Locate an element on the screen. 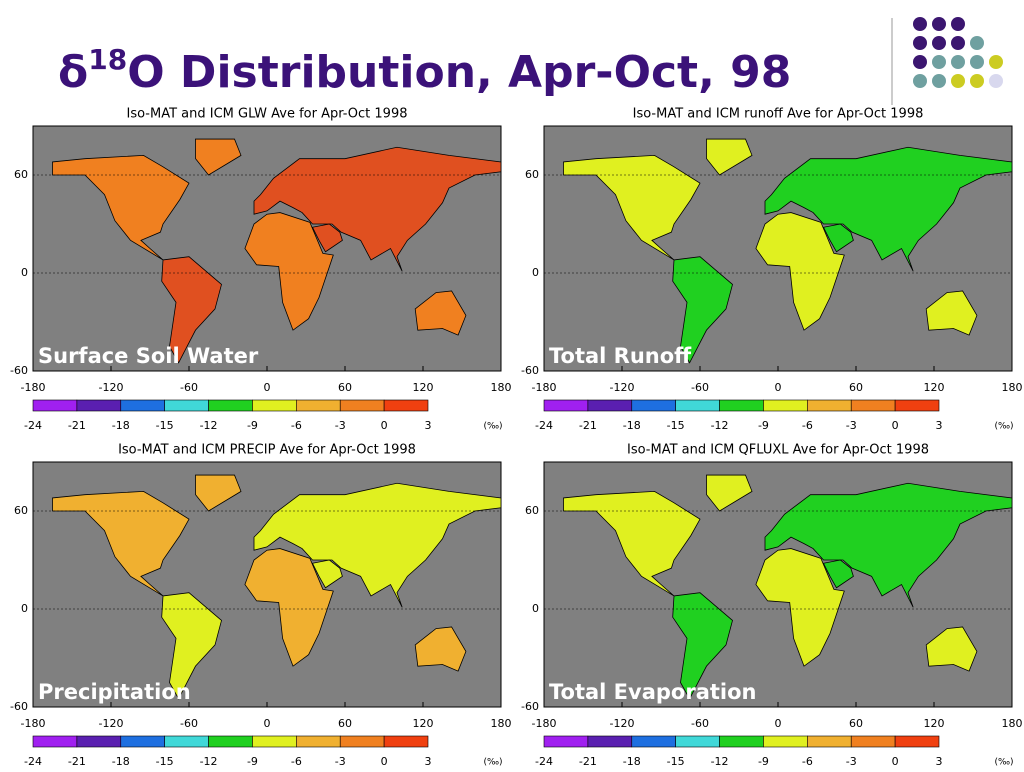 The height and width of the screenshot is (772, 1024). slide-title: δ18O Distribution, Apr-Oct, 98 is located at coordinates (424, 70).